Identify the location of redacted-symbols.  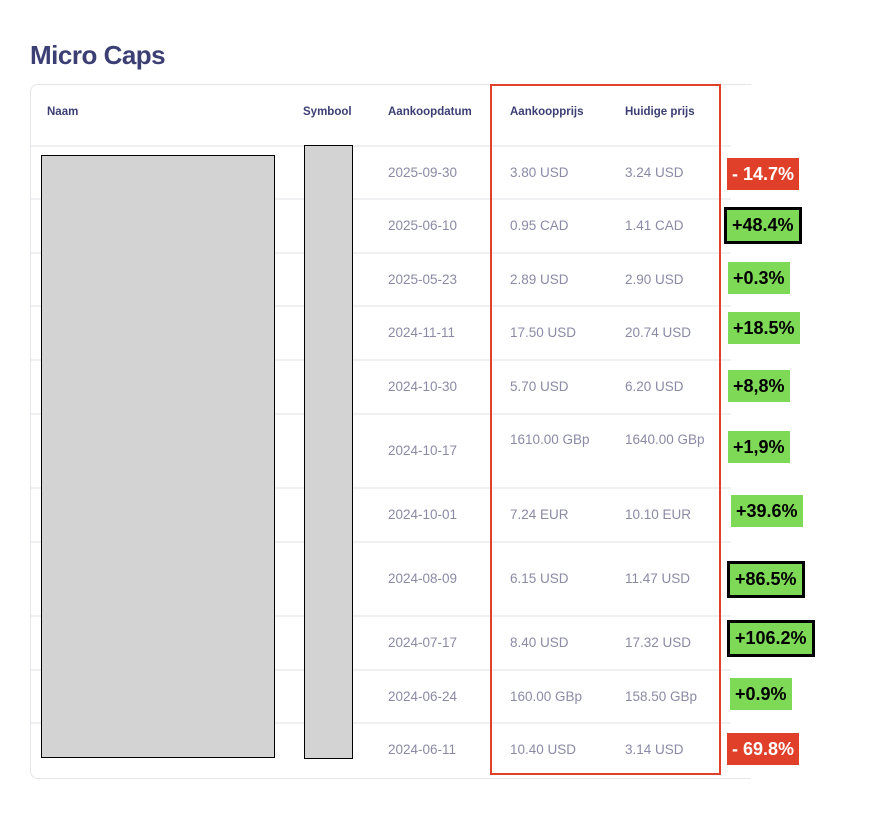
(328, 452).